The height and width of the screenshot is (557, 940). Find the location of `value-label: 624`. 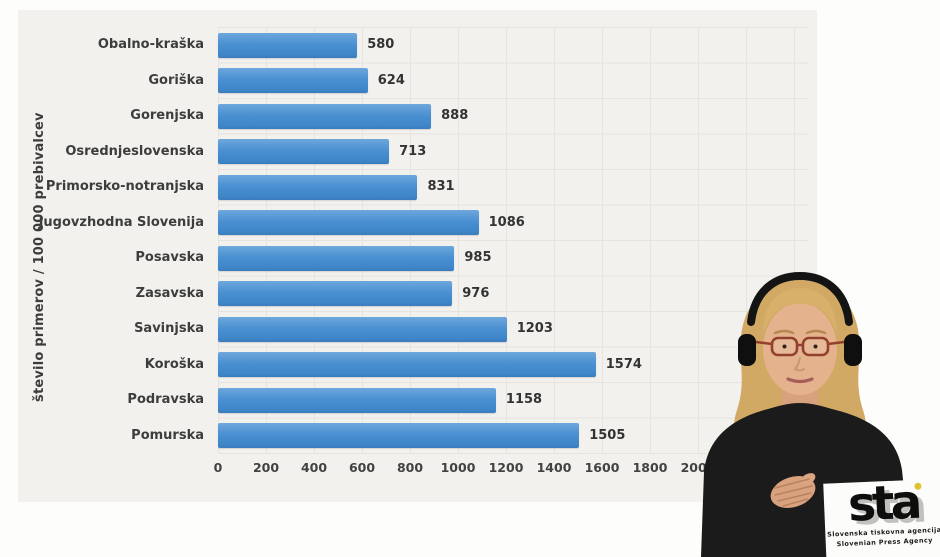

value-label: 624 is located at coordinates (391, 80).